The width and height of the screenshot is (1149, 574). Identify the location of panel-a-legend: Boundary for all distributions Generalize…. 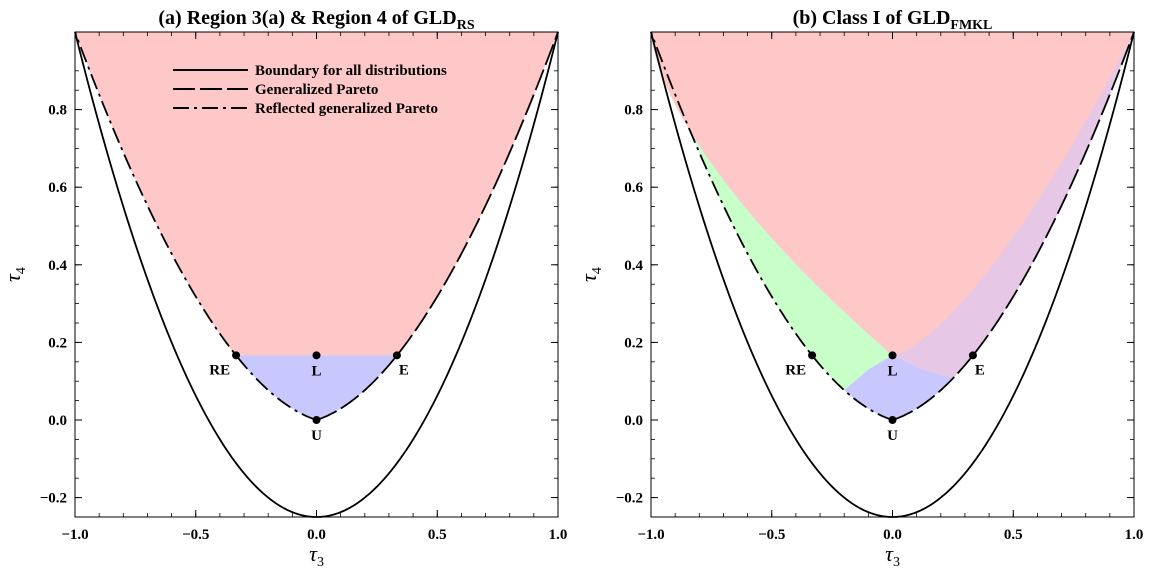
(310, 90).